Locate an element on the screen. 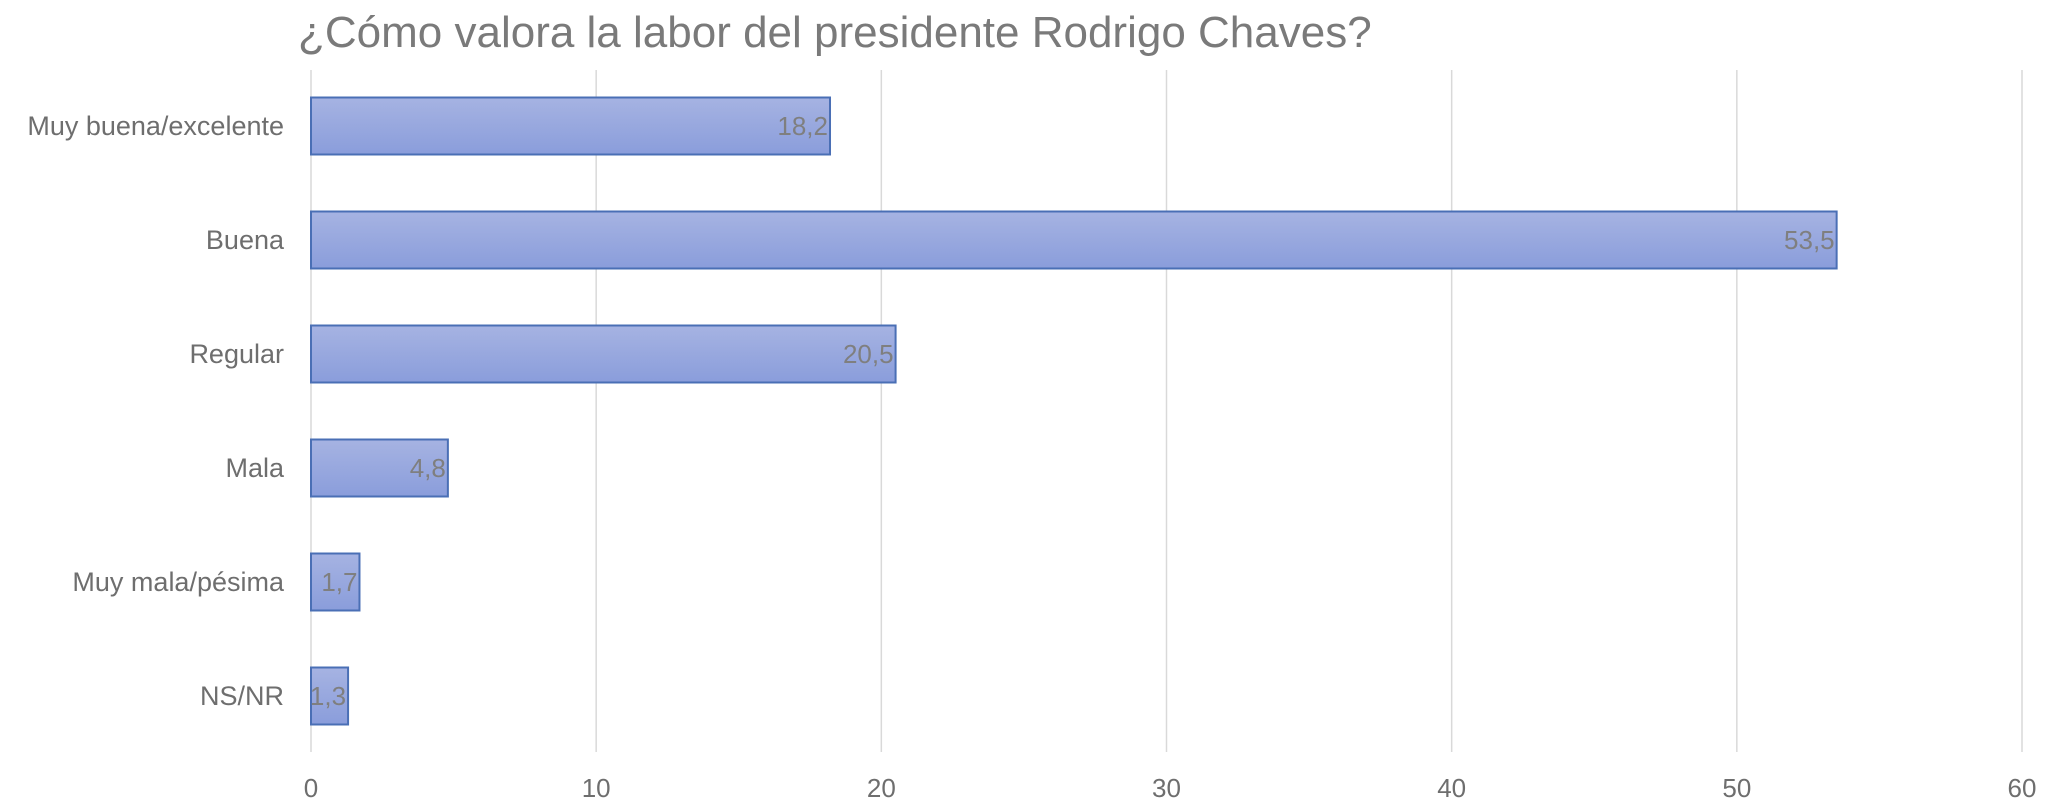 The image size is (2048, 802). data-label: 1,3 is located at coordinates (328, 696).